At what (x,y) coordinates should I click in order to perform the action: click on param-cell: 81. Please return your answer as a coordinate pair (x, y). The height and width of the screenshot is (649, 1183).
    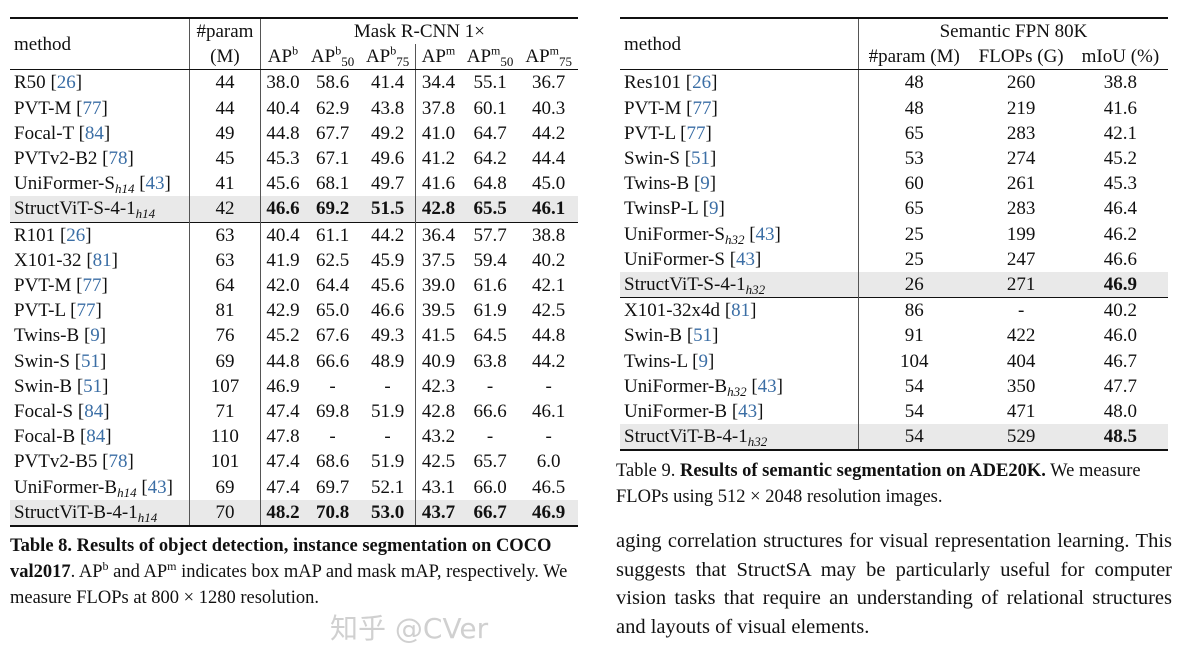
    Looking at the image, I should click on (225, 311).